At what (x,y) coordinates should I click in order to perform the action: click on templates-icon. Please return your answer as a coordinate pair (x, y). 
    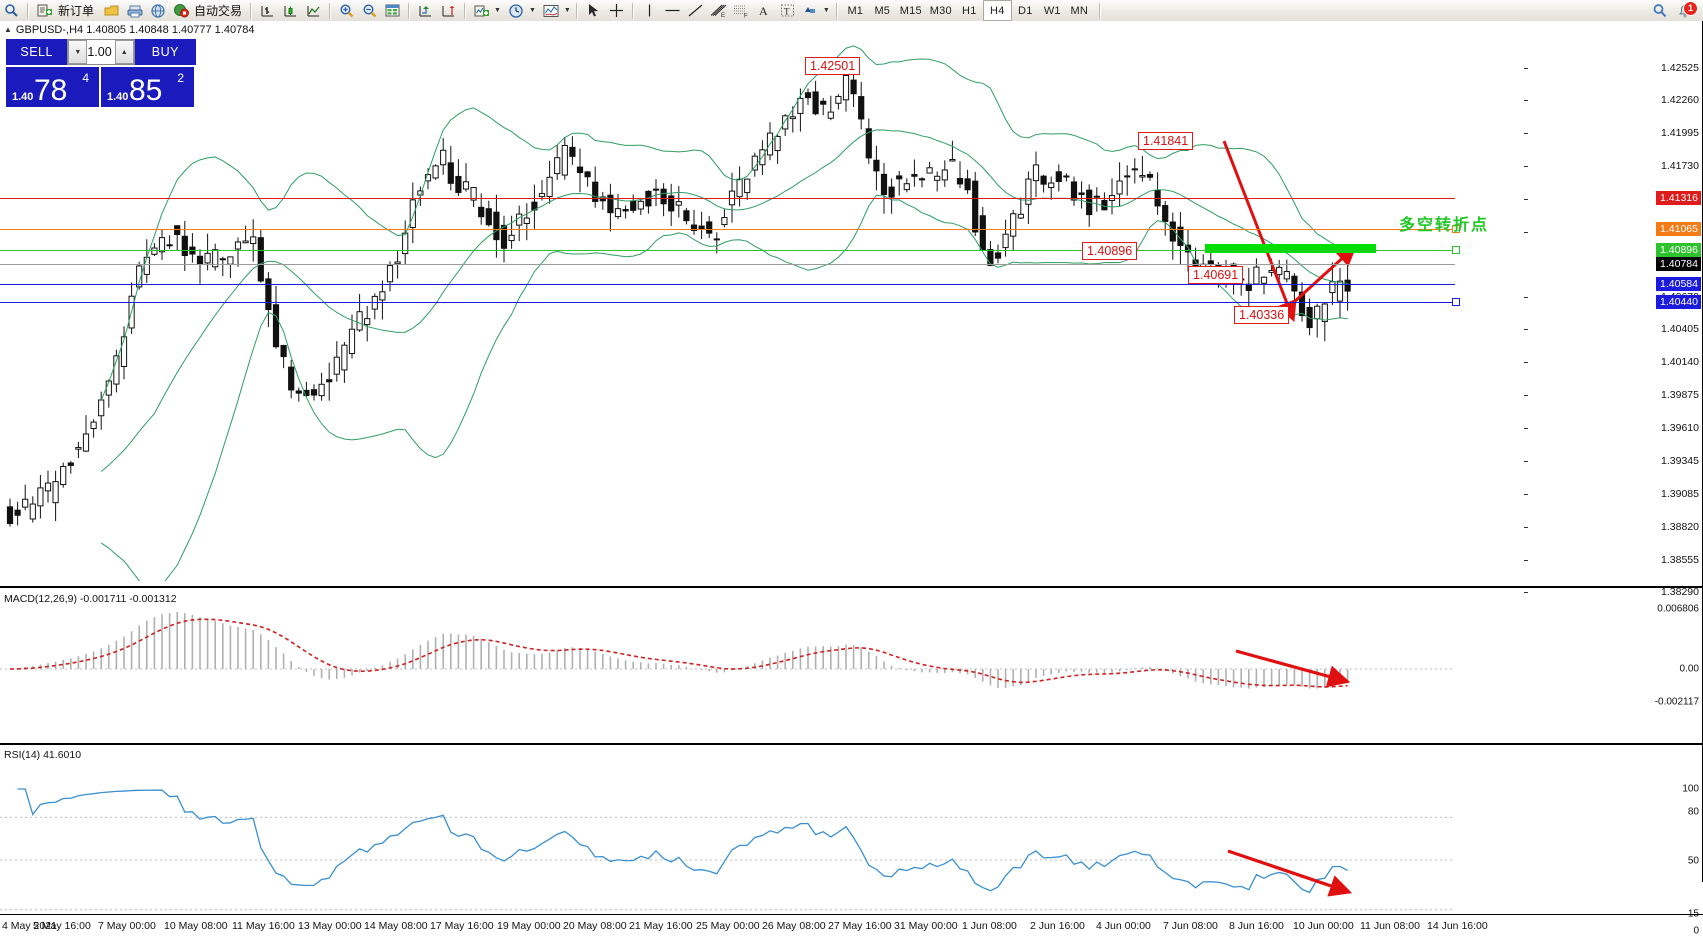
    Looking at the image, I should click on (551, 10).